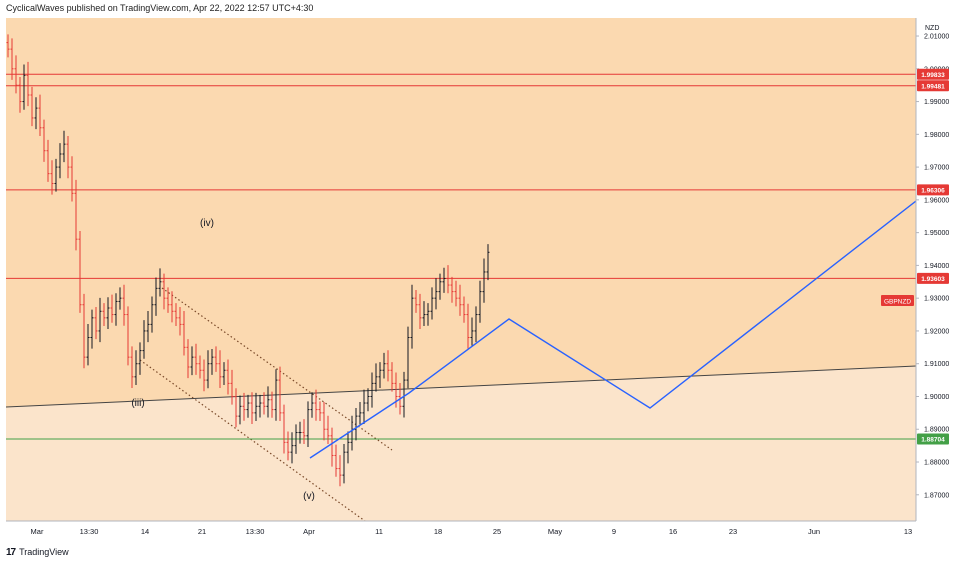  What do you see at coordinates (936, 495) in the screenshot?
I see `y-tick-label: 1.87000` at bounding box center [936, 495].